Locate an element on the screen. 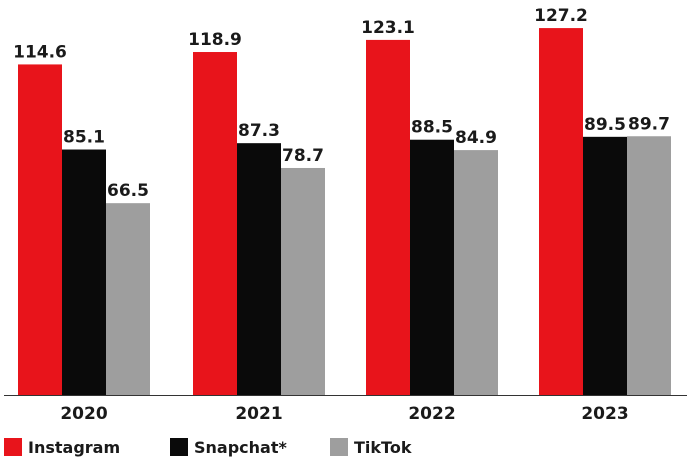 Image resolution: width=691 pixels, height=466 pixels. value-label: 89.5 is located at coordinates (605, 125).